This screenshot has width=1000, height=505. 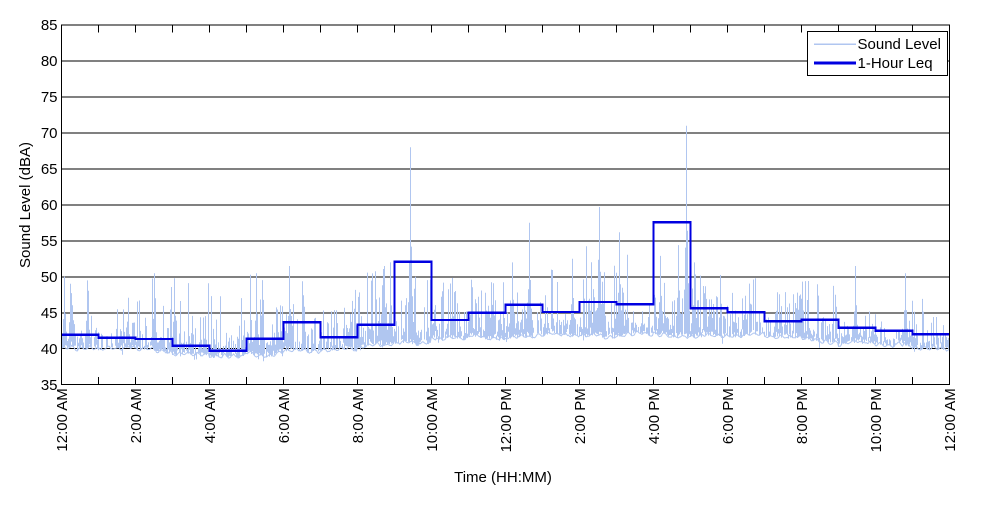 I want to click on svg-text: 2:00 AM, so click(x=136, y=415).